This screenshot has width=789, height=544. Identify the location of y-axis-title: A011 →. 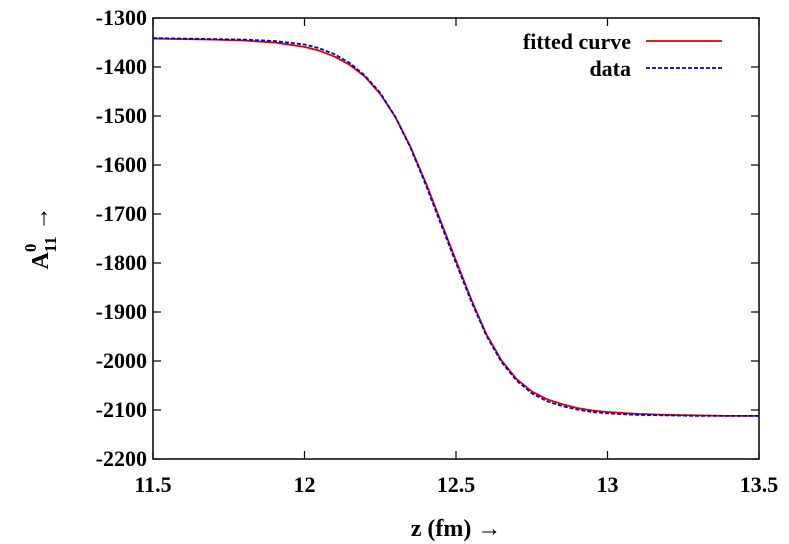
(40, 238).